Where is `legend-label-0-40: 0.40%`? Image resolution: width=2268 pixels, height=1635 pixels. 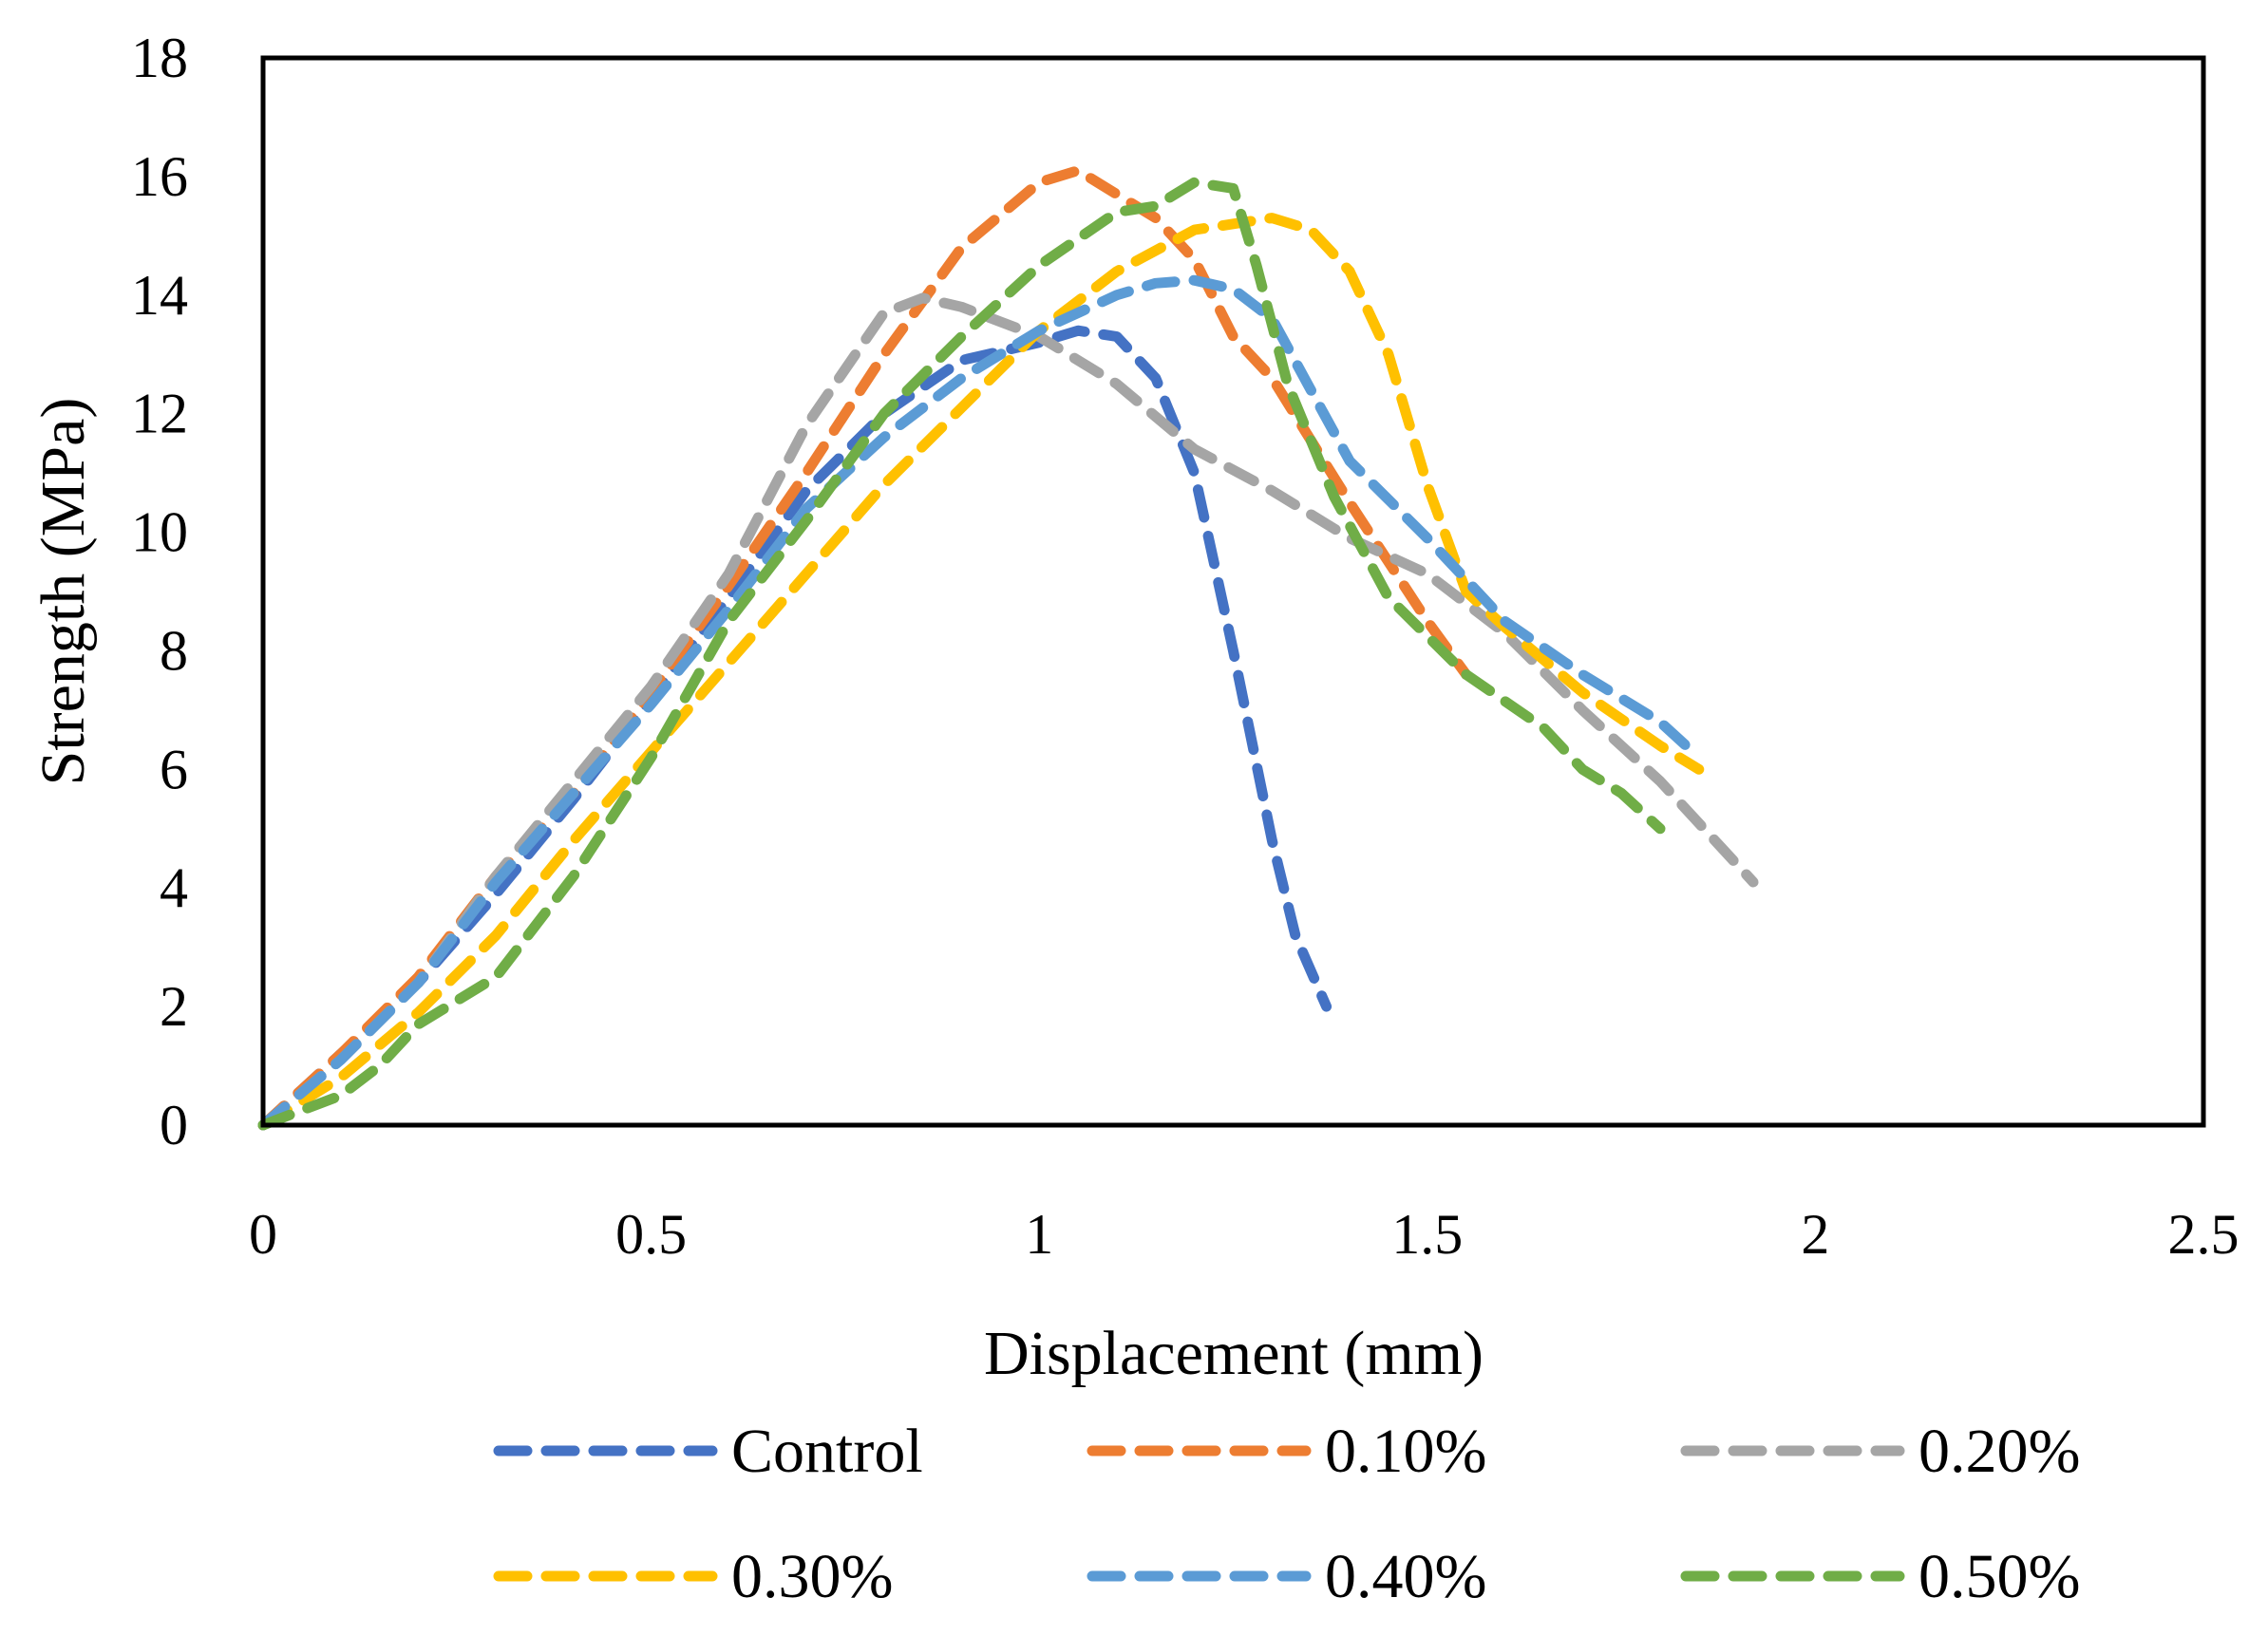 legend-label-0-40: 0.40% is located at coordinates (1406, 1576).